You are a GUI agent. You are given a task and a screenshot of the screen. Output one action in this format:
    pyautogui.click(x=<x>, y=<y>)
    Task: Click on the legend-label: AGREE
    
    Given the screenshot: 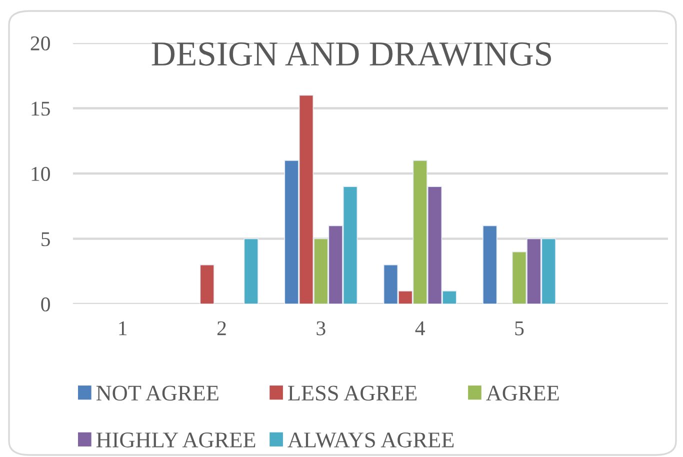 What is the action you would take?
    pyautogui.click(x=522, y=393)
    